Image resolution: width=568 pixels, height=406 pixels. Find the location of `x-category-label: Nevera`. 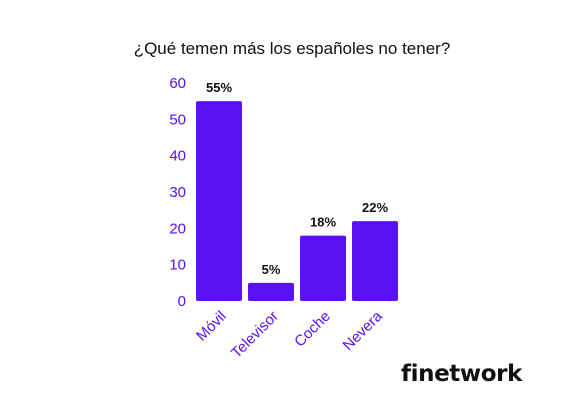

x-category-label: Nevera is located at coordinates (363, 330).